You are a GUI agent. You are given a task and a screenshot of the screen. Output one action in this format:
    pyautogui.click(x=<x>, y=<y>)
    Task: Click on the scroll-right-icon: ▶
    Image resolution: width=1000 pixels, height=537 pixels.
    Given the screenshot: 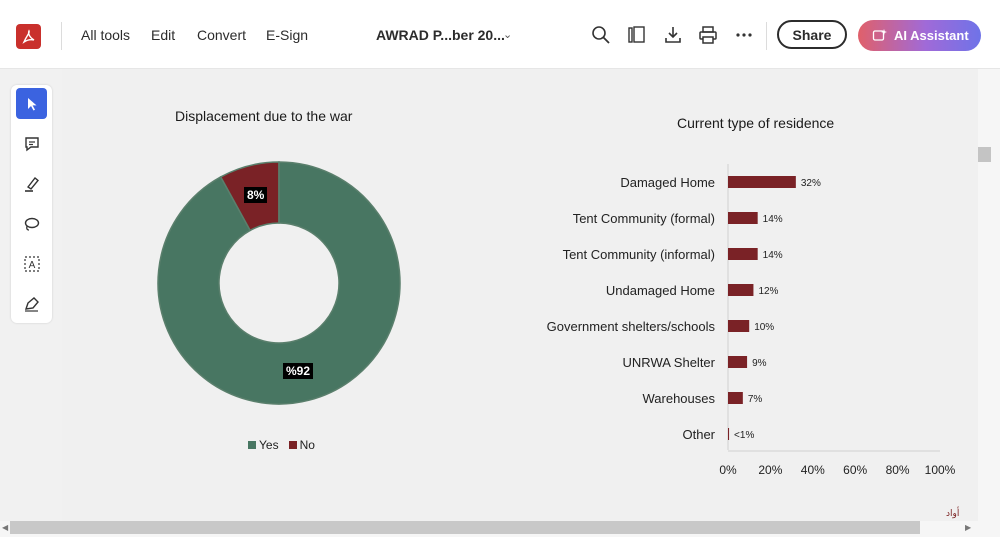 What is the action you would take?
    pyautogui.click(x=968, y=527)
    